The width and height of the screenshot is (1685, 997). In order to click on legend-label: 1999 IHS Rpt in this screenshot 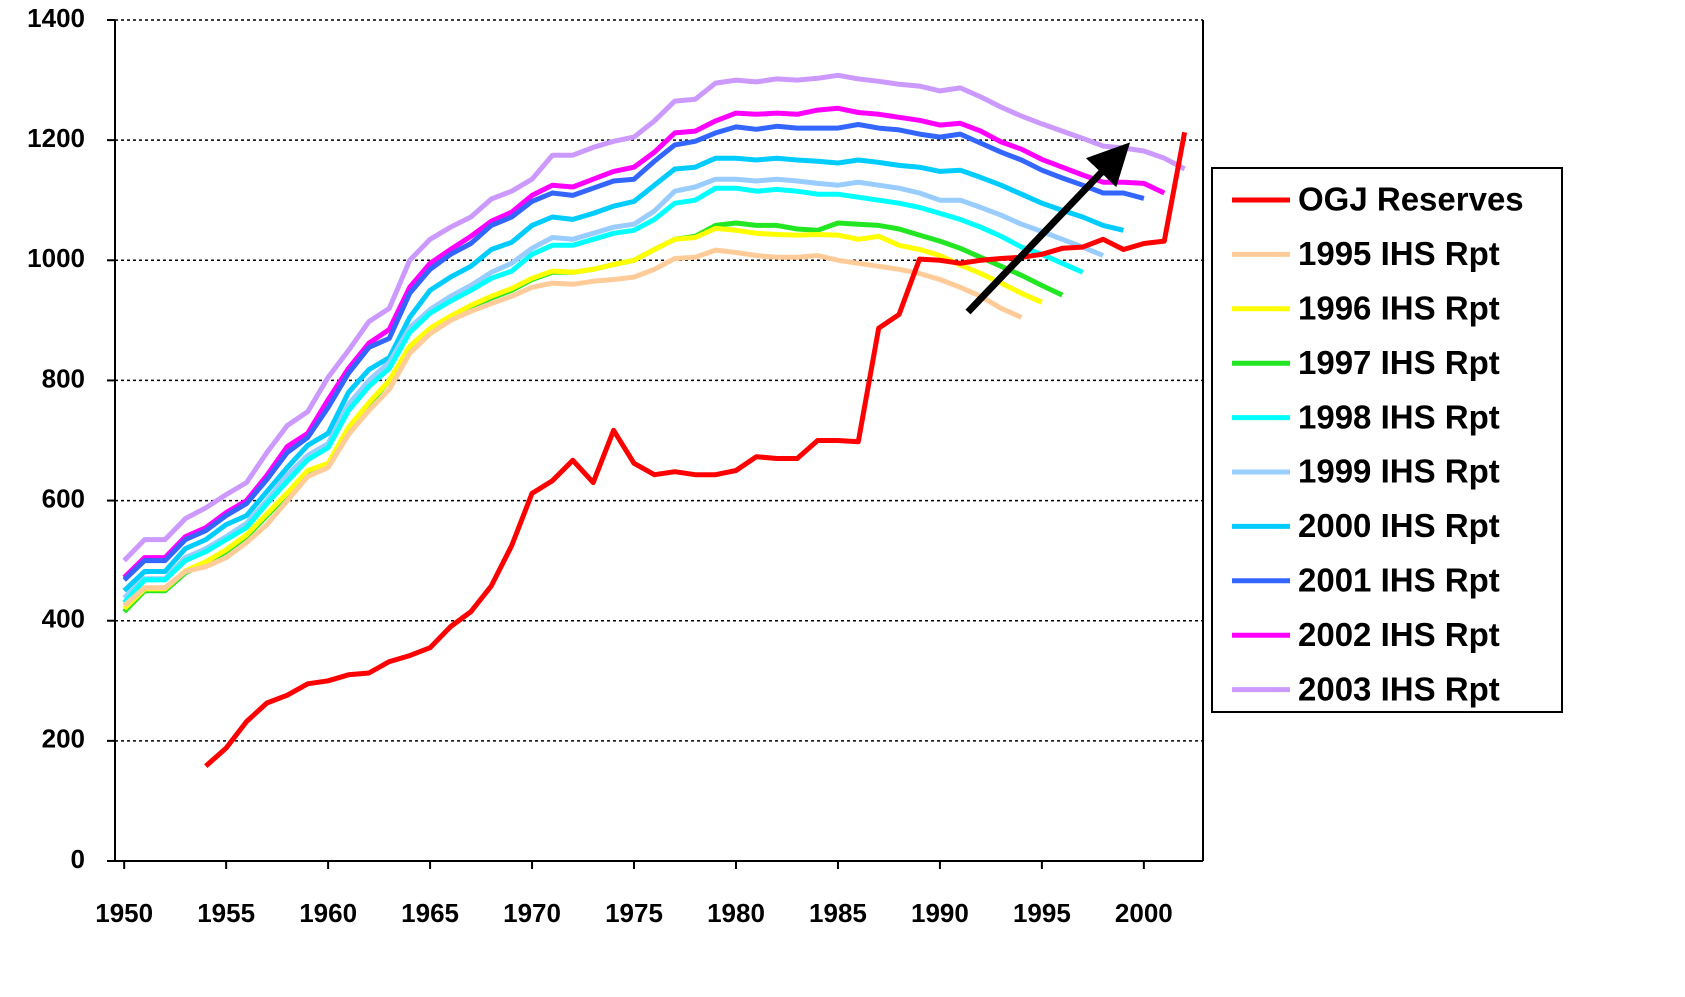, I will do `click(1399, 471)`.